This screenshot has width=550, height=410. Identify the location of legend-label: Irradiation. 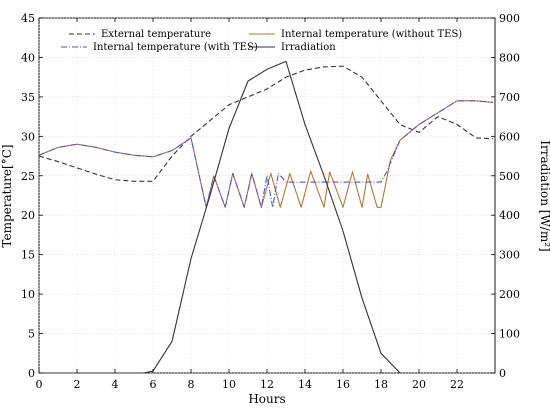
(308, 47).